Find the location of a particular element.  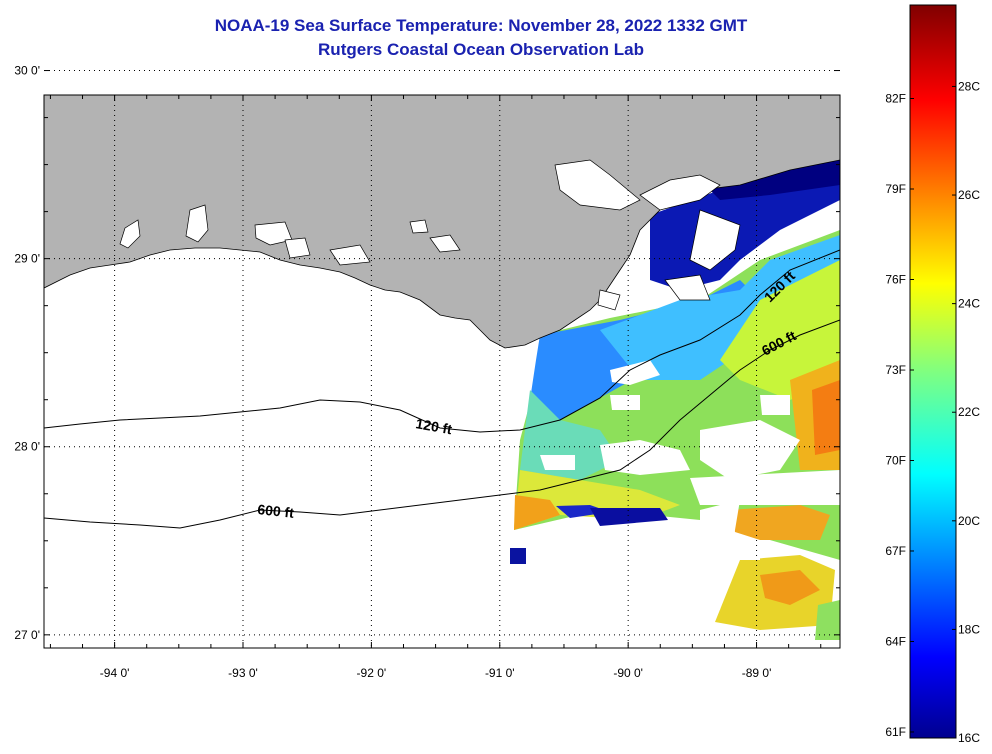

lon-tick-label: -89 0' is located at coordinates (757, 673).